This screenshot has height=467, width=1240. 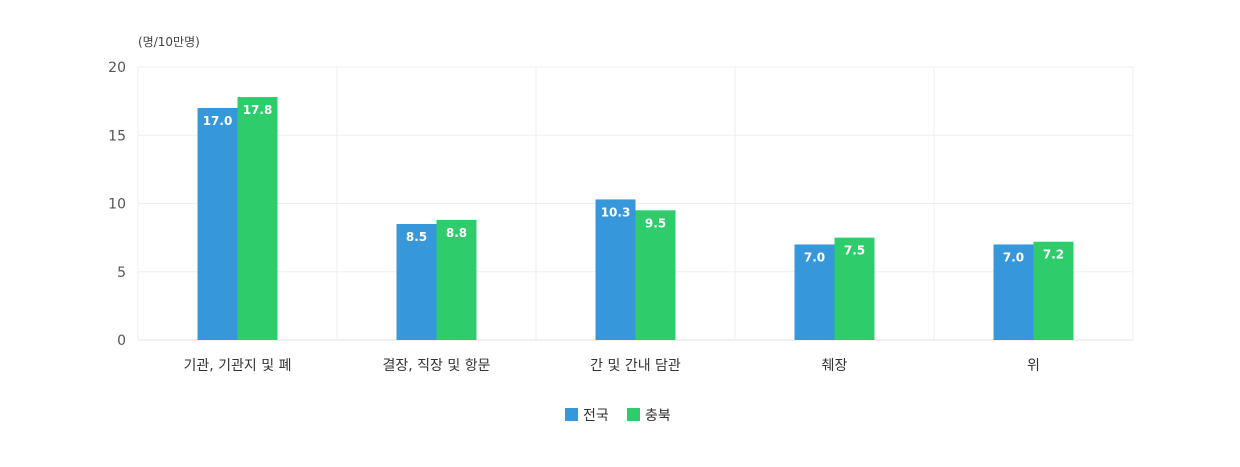 What do you see at coordinates (117, 136) in the screenshot?
I see `y-tick-label: 15` at bounding box center [117, 136].